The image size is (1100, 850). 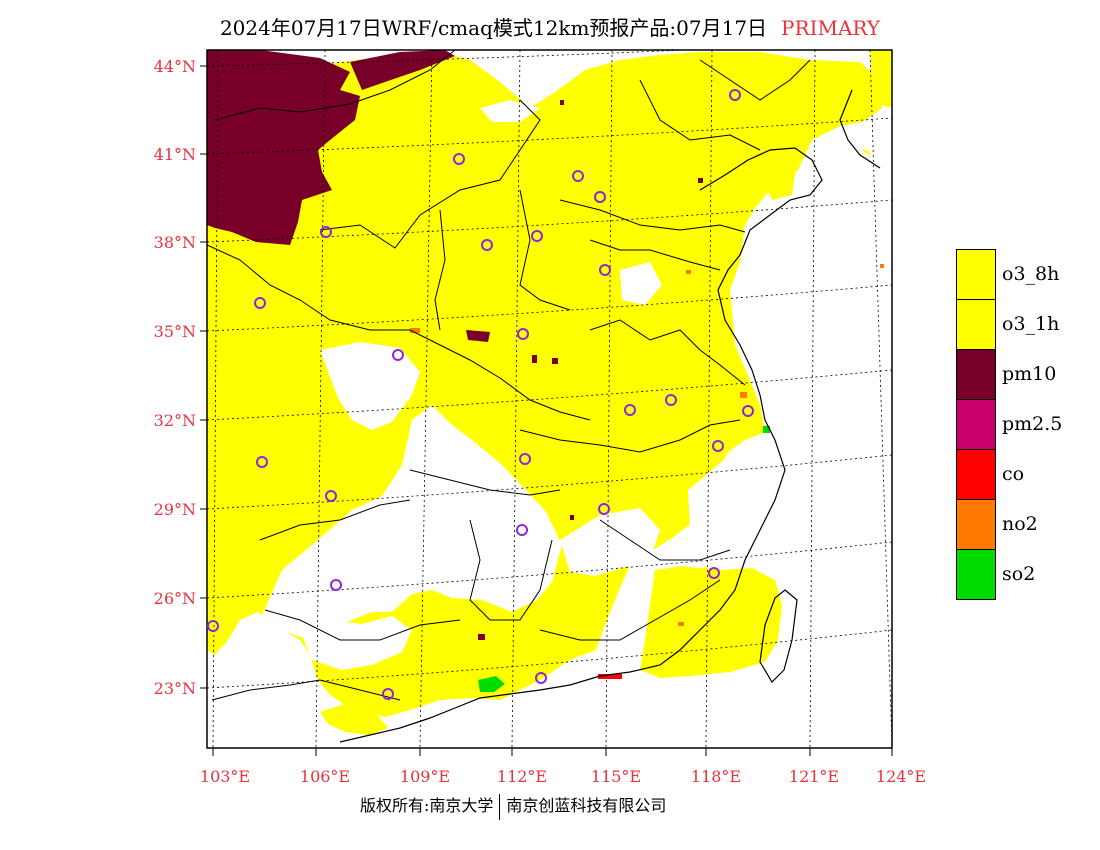 I want to click on legend-label: pm2.5, so click(x=1032, y=424).